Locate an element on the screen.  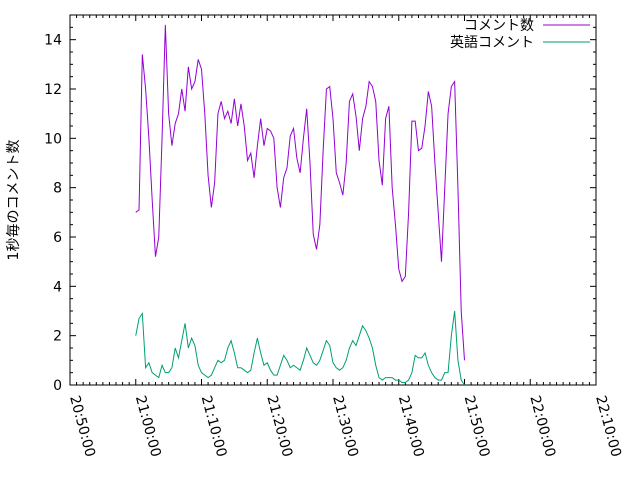
x-tick-label: 21:40:00 is located at coordinates (411, 426).